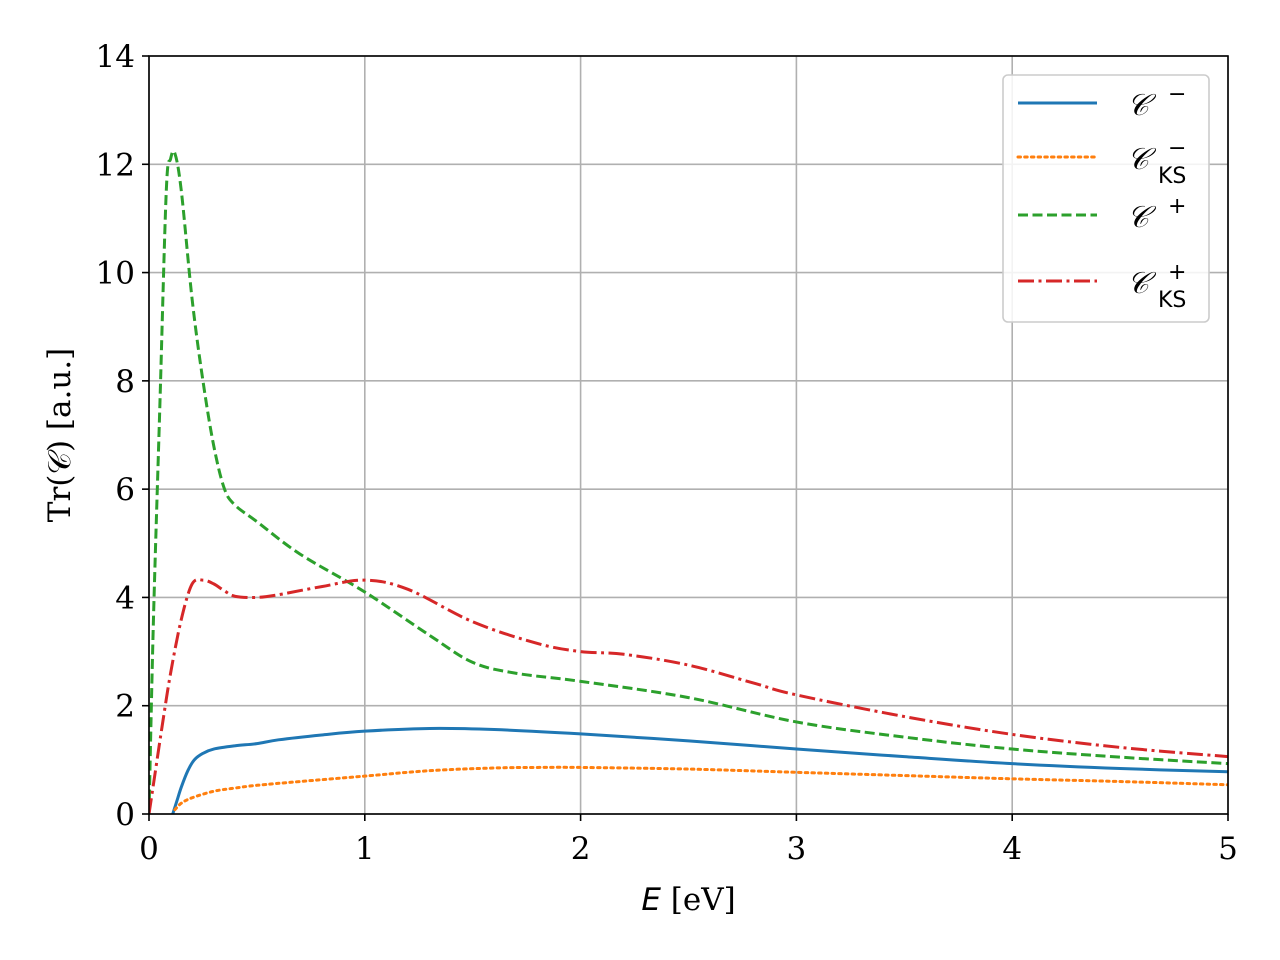 The width and height of the screenshot is (1280, 960). I want to click on x-axis-unit: [eV], so click(698, 900).